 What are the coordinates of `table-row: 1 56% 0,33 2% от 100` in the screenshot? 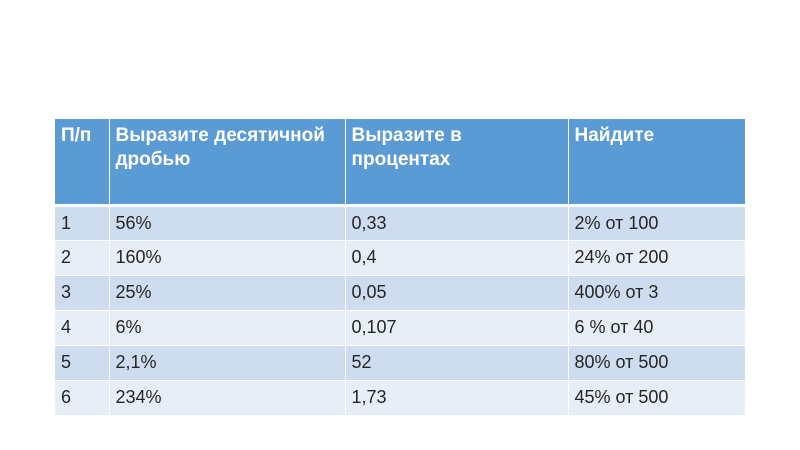 It's located at (400, 223).